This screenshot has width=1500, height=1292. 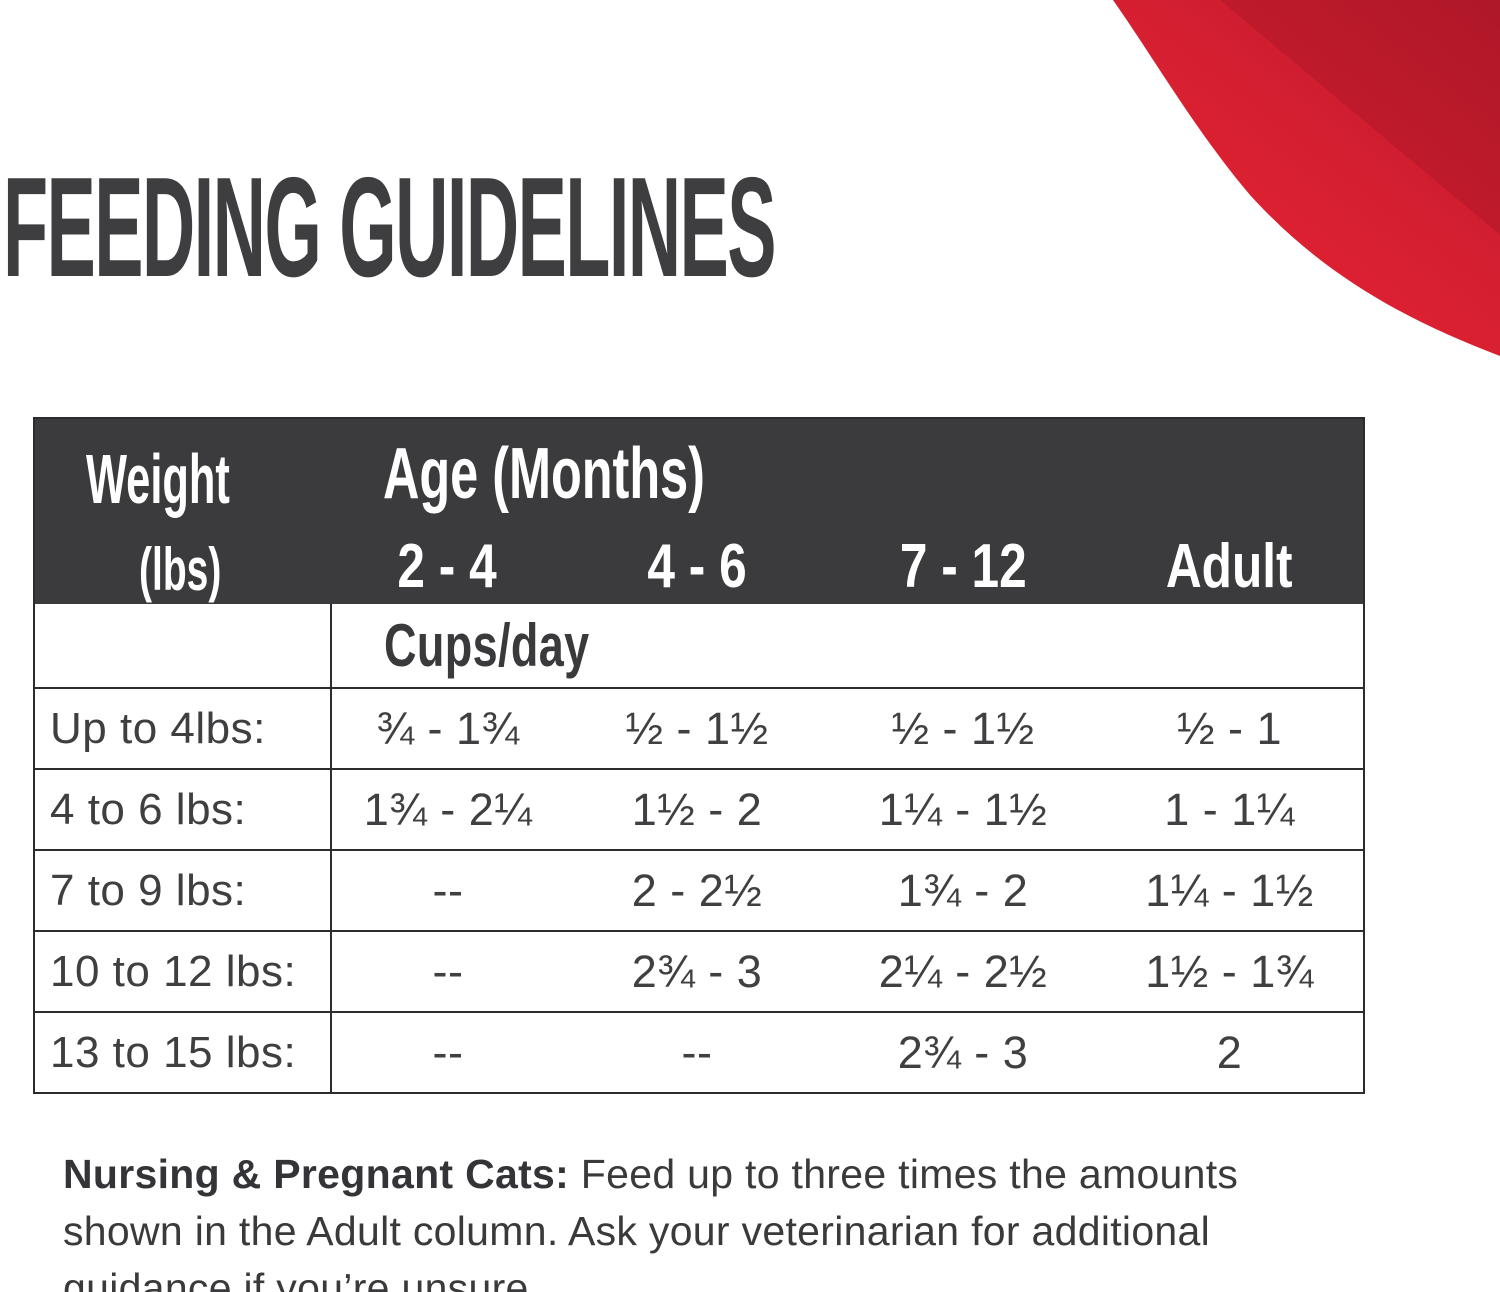 What do you see at coordinates (1230, 809) in the screenshot?
I see `value-cell: 1 - 1¼` at bounding box center [1230, 809].